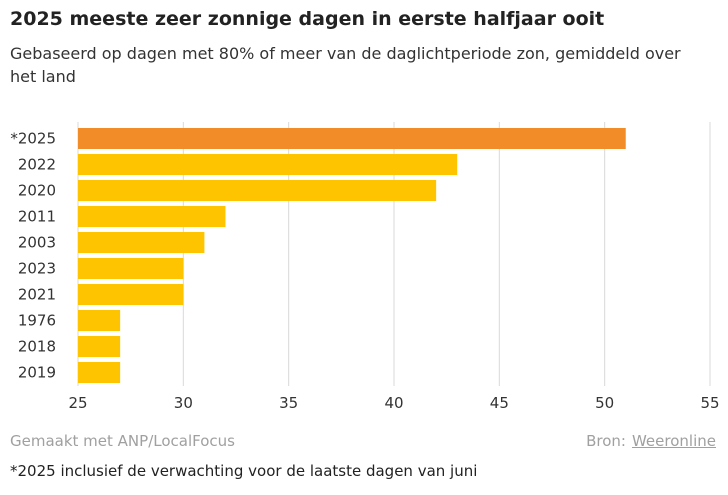  I want to click on category-label: 1976, so click(37, 321).